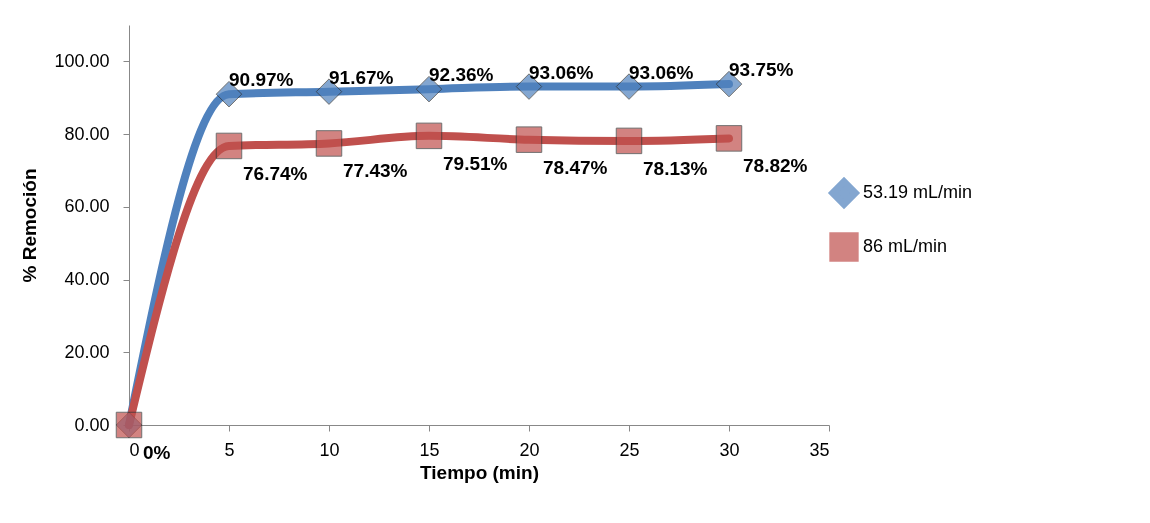 Image resolution: width=1150 pixels, height=523 pixels. I want to click on x-tick-label: 10, so click(329, 449).